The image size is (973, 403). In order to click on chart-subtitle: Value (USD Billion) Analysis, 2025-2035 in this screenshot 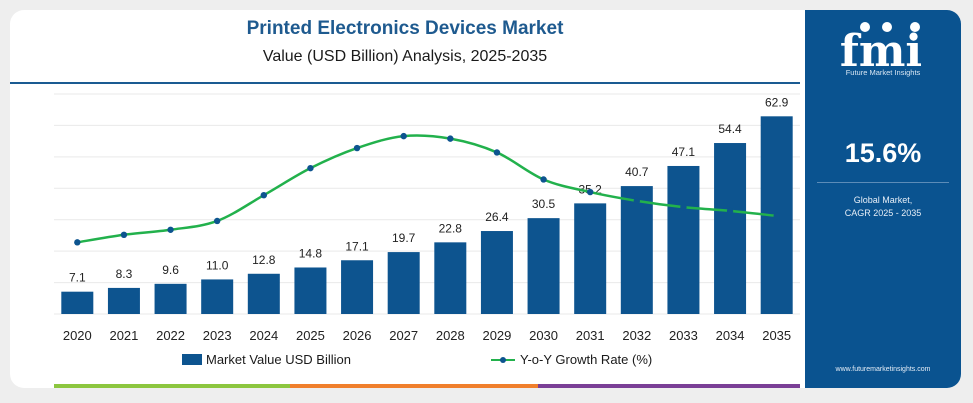, I will do `click(405, 56)`.